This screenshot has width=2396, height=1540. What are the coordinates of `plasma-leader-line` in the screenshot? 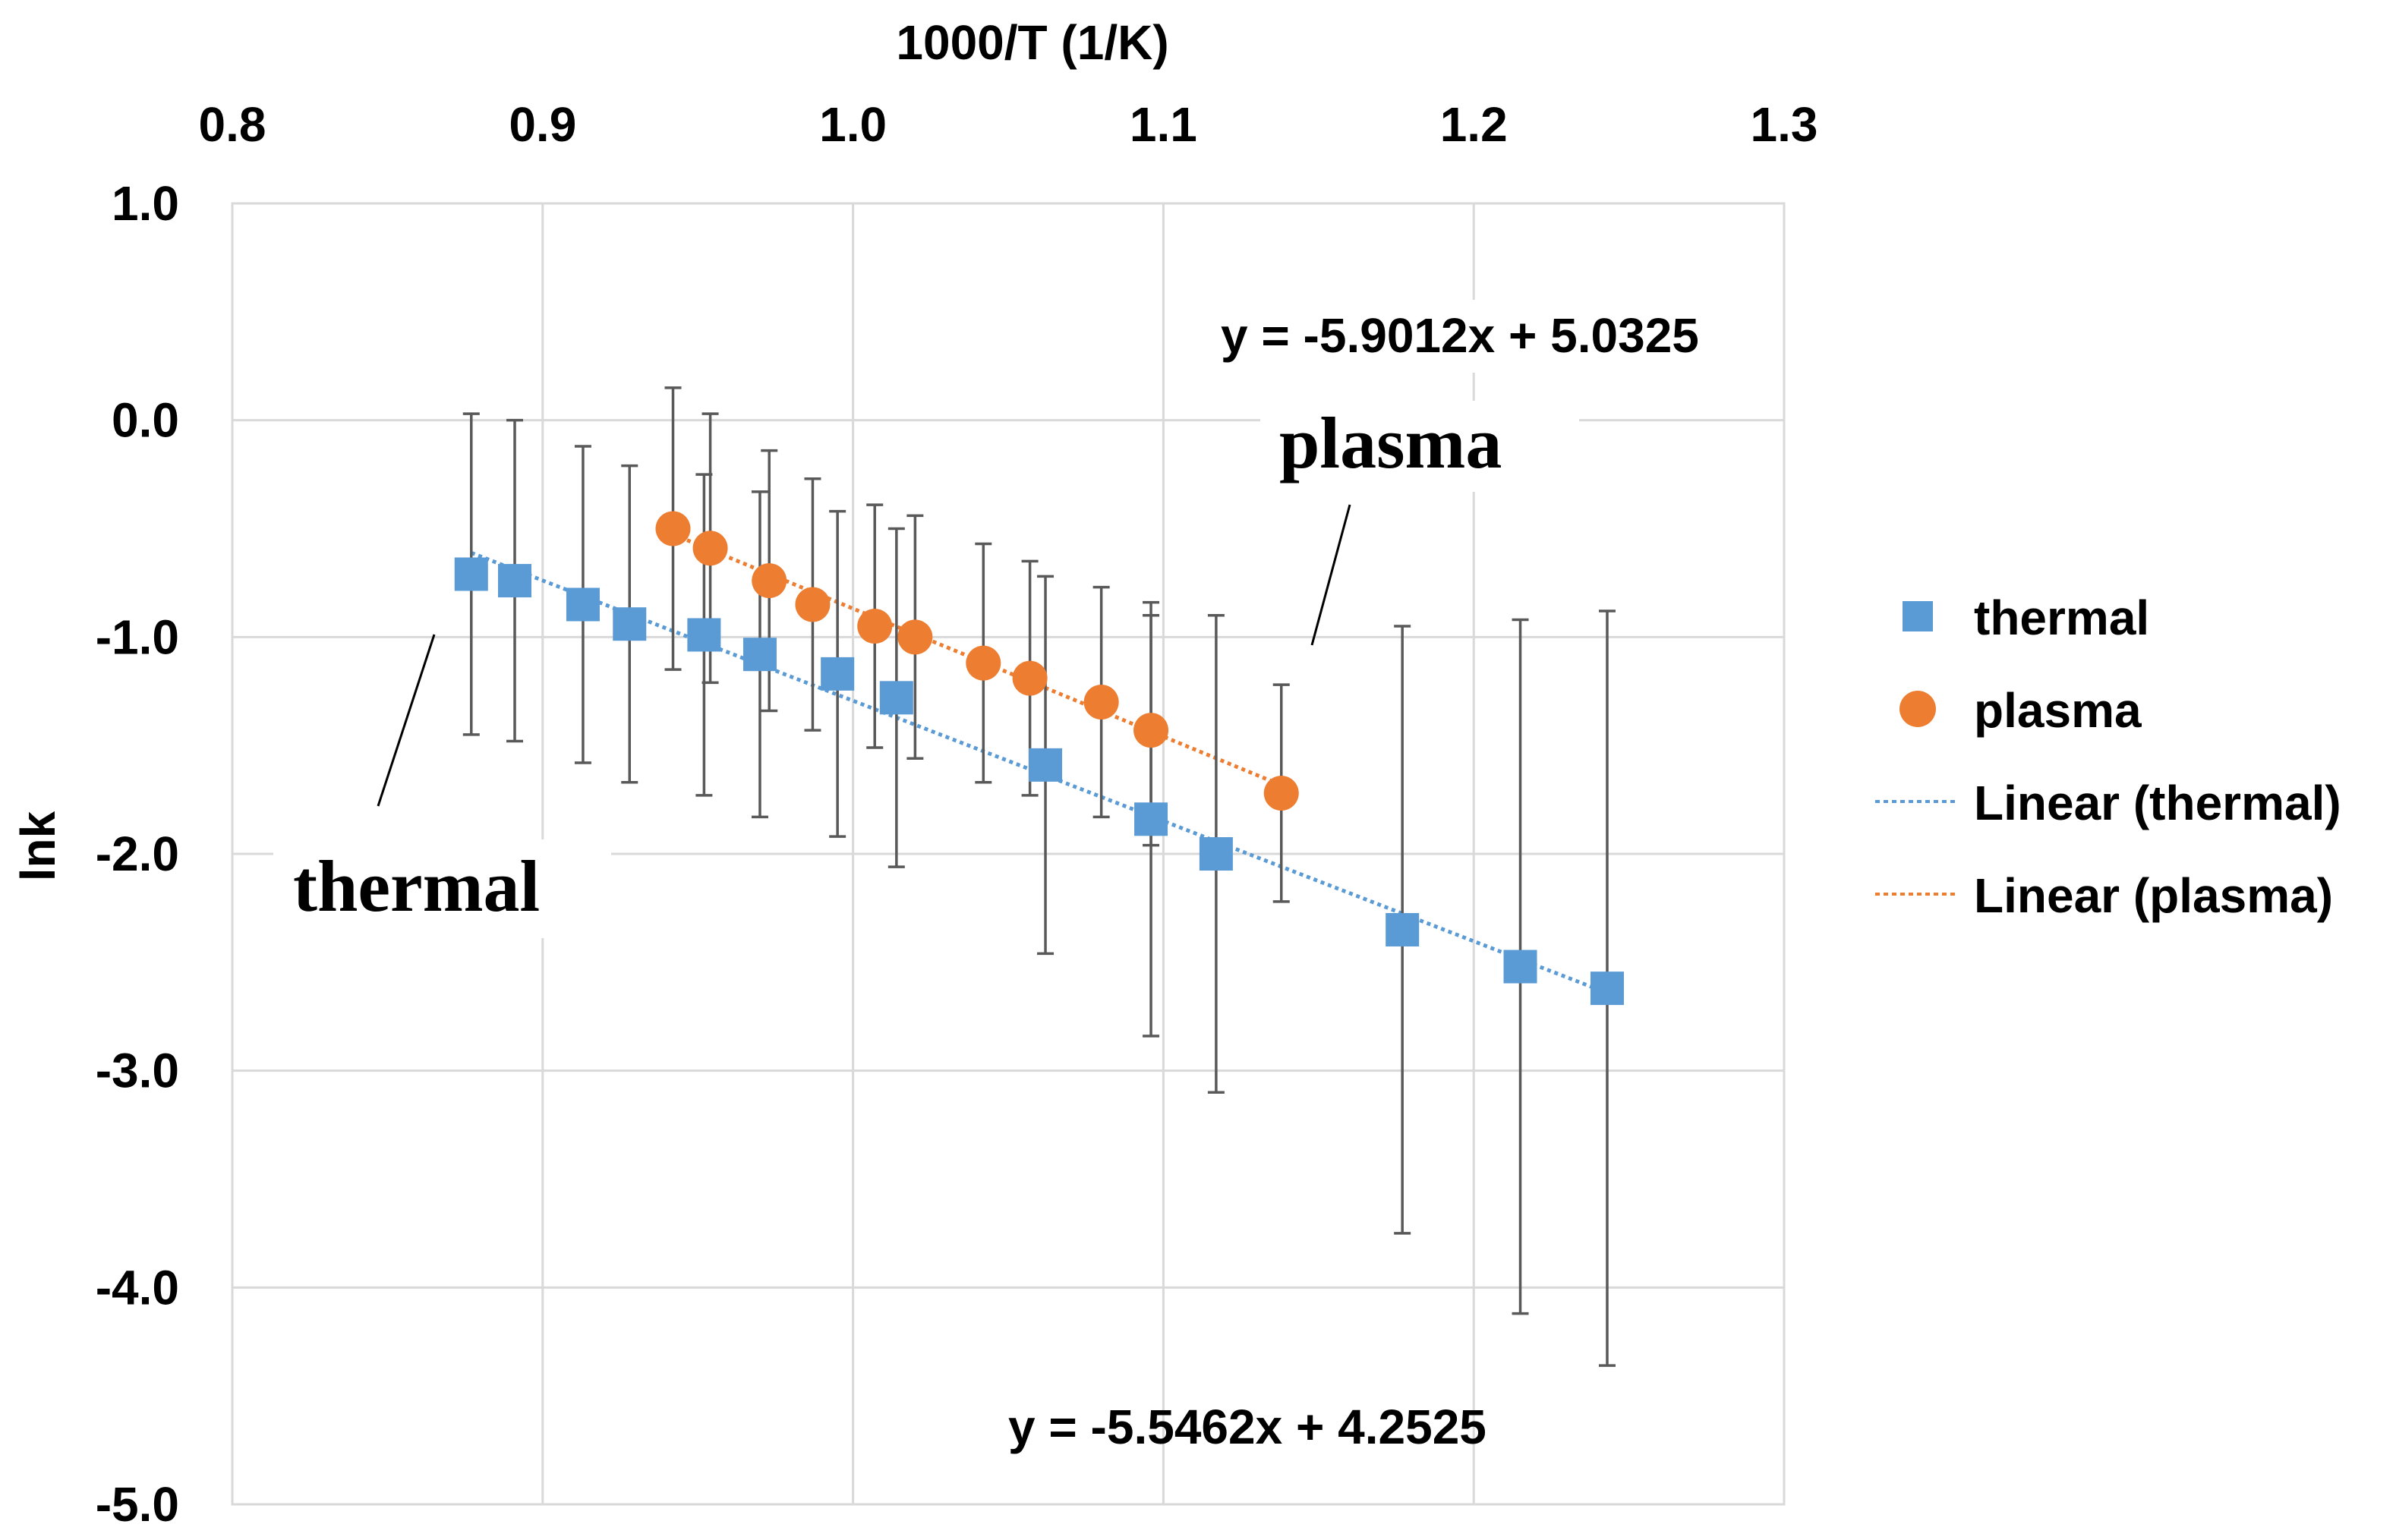 It's located at (1330, 575).